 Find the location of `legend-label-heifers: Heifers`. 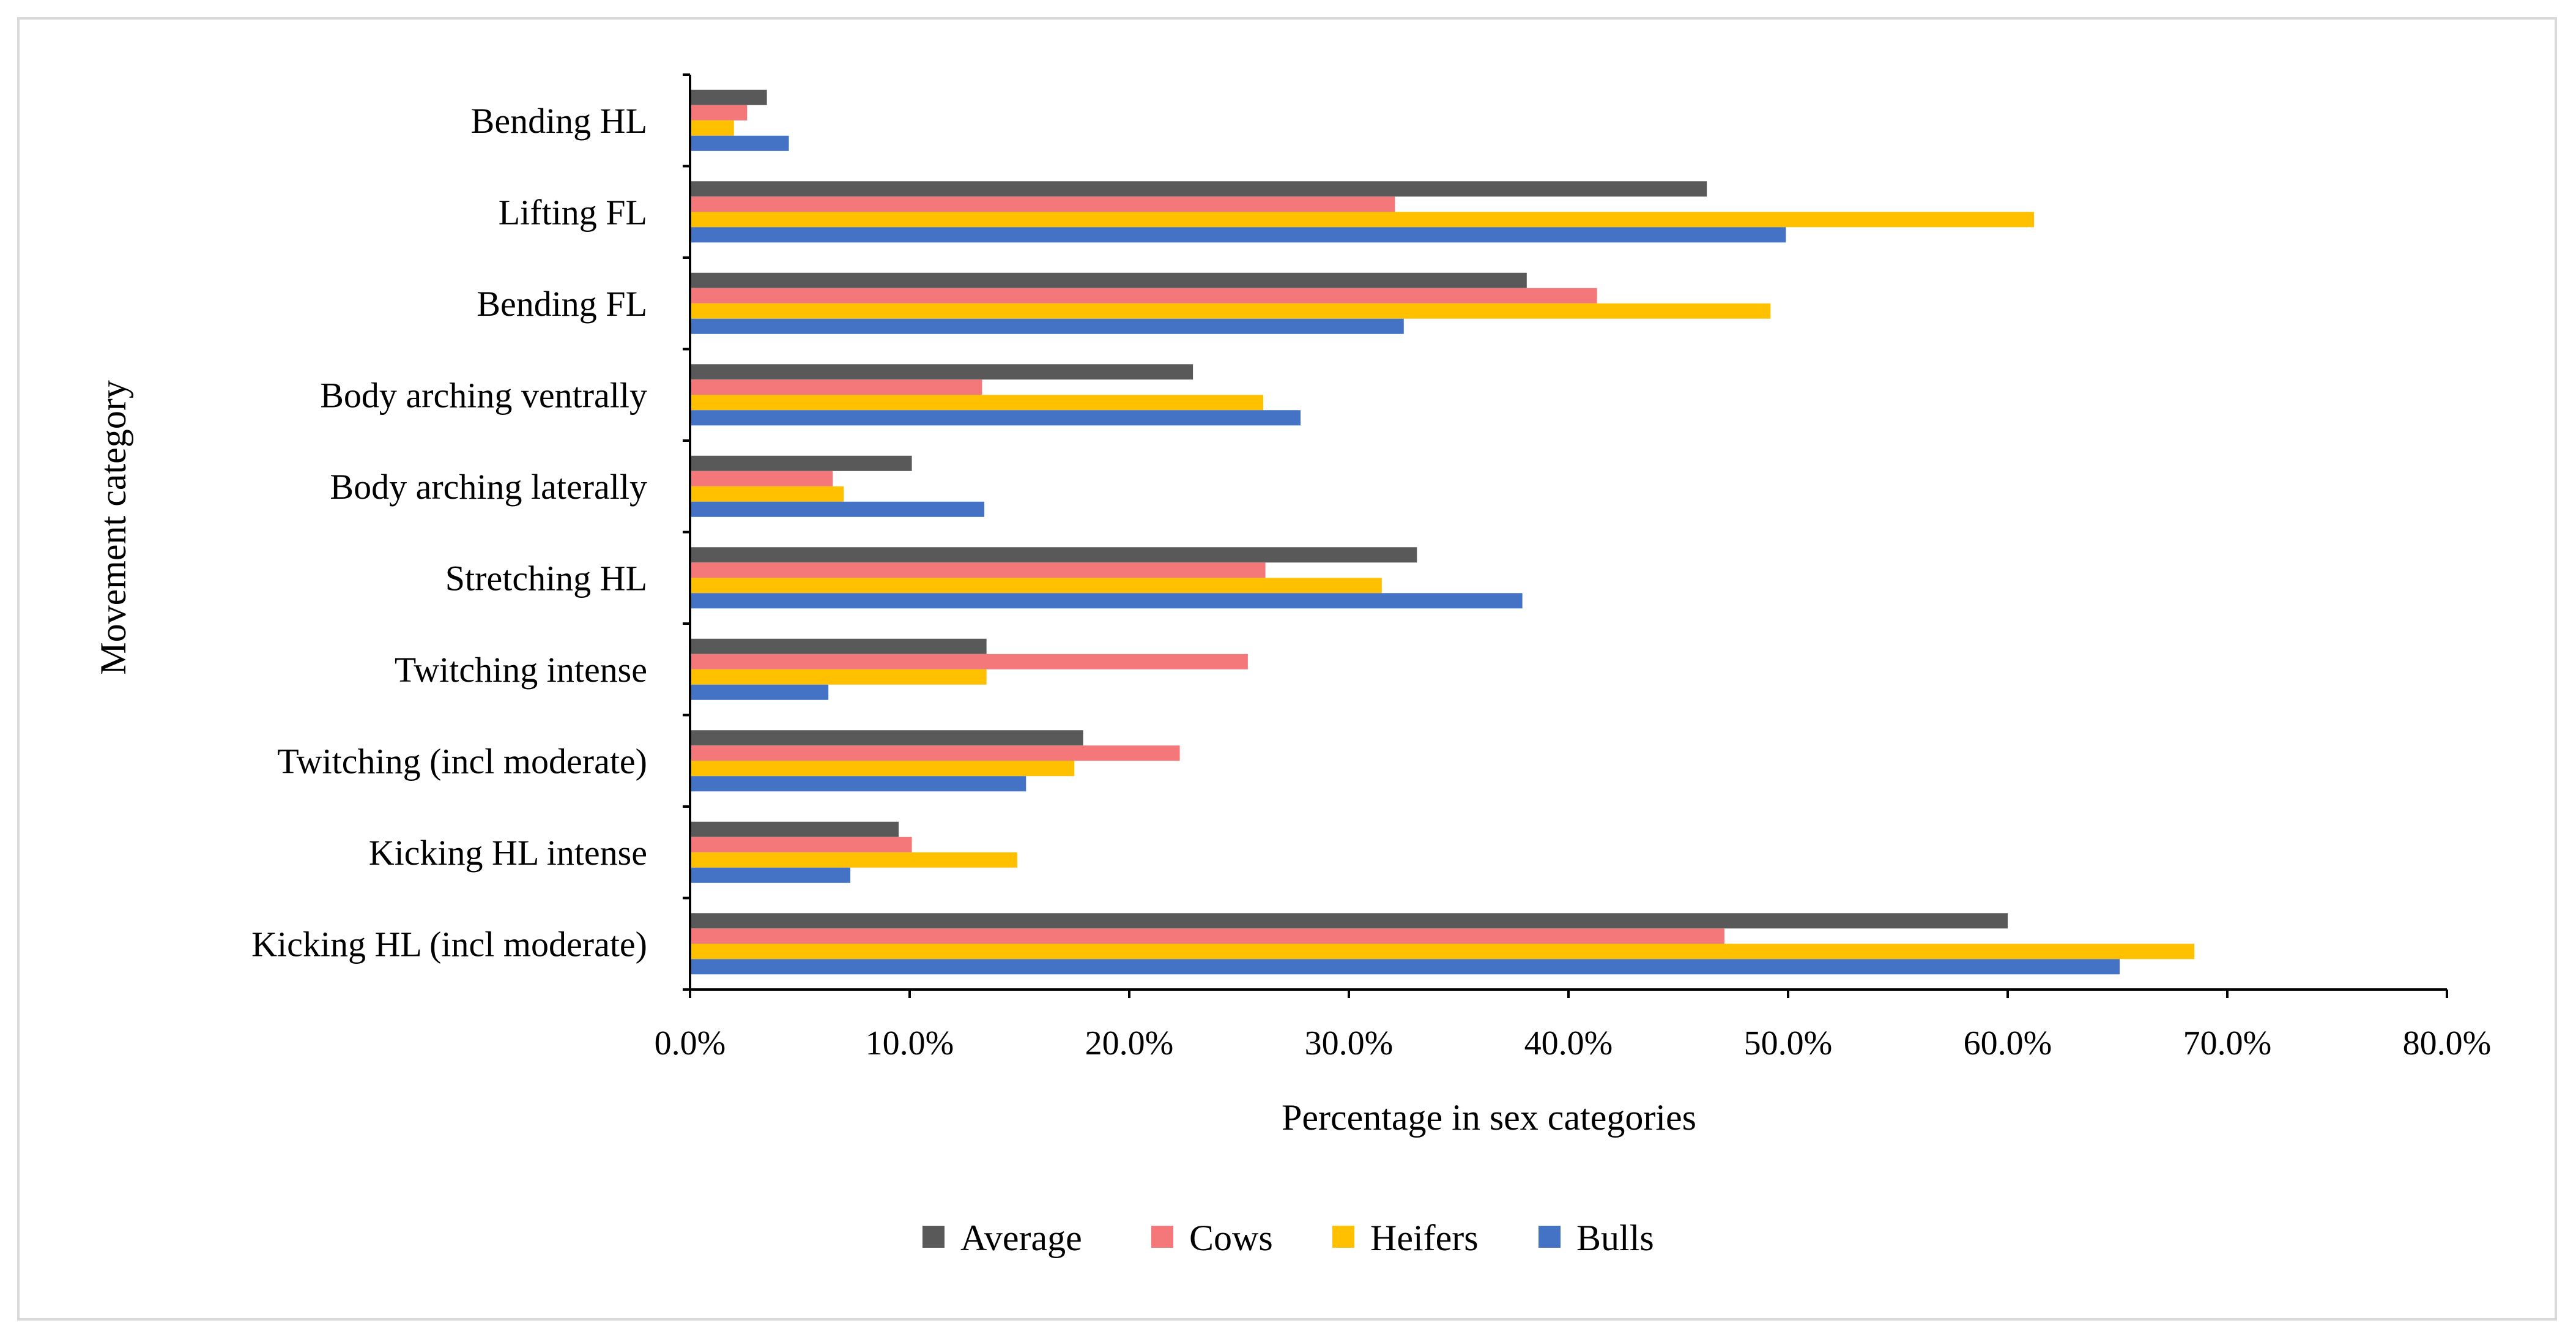

legend-label-heifers: Heifers is located at coordinates (1424, 1238).